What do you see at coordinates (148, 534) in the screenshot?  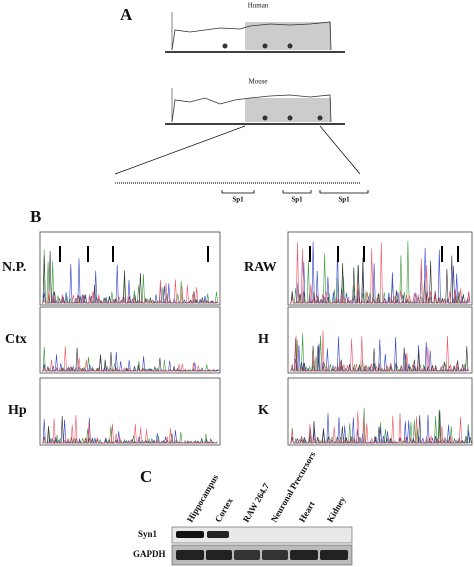 I see `blot-label: Syn1` at bounding box center [148, 534].